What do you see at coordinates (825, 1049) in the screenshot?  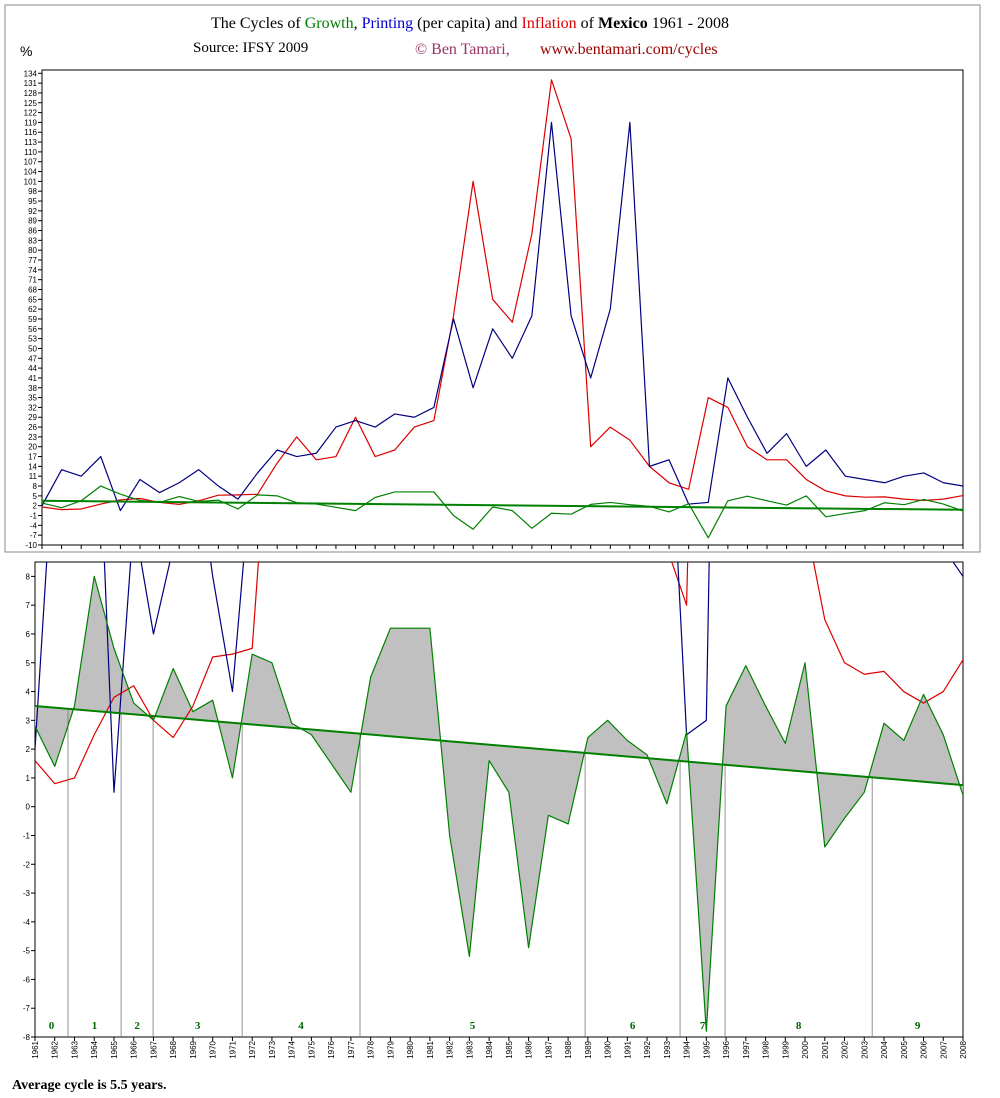 I see `x-tick-label: 2001` at bounding box center [825, 1049].